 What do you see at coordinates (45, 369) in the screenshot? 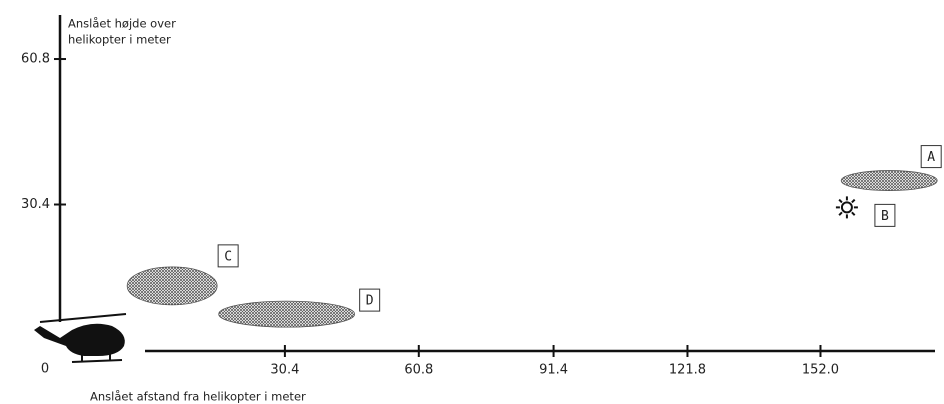
I see `origin-label: 0` at bounding box center [45, 369].